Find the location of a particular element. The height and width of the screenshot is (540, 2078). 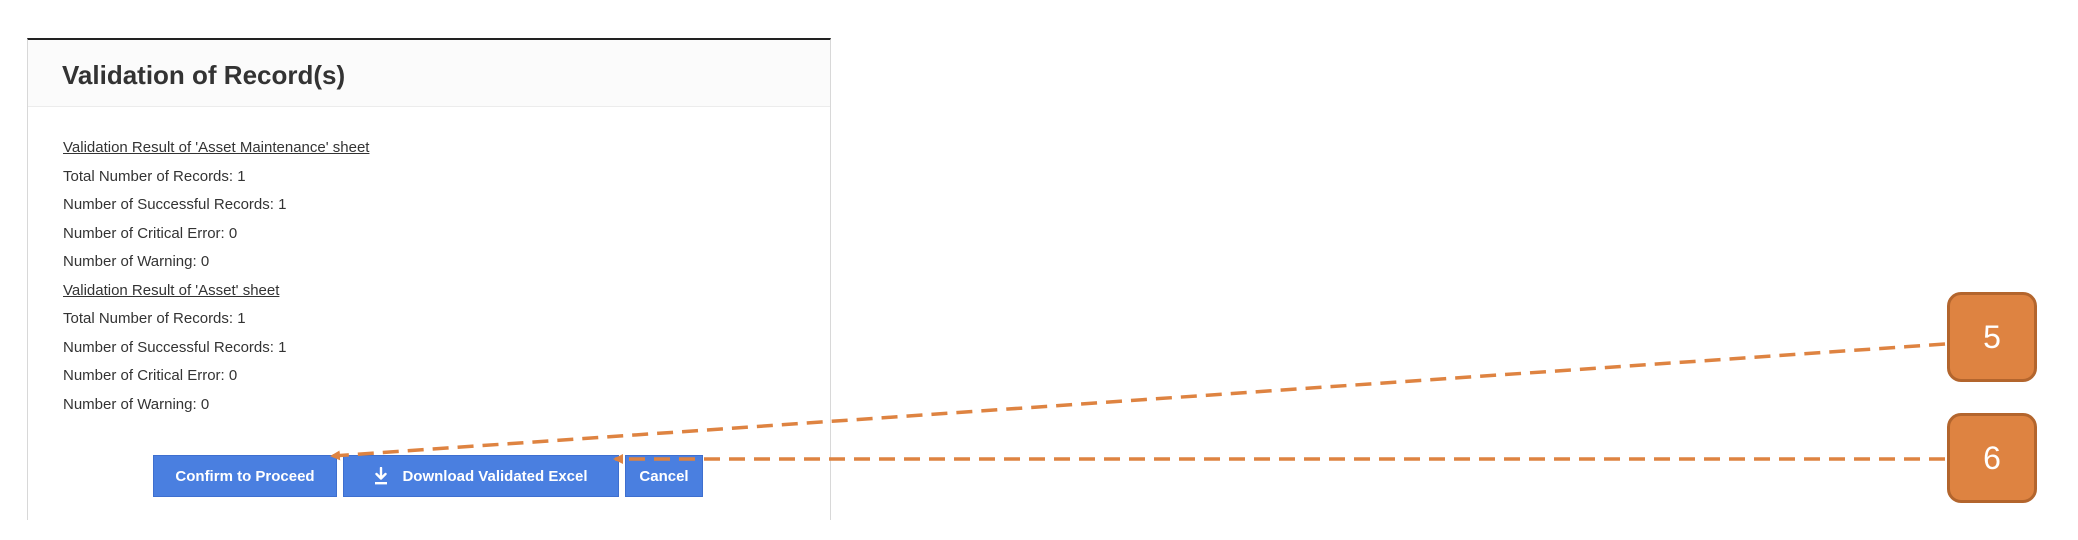

cancel-button: Cancel is located at coordinates (664, 476).